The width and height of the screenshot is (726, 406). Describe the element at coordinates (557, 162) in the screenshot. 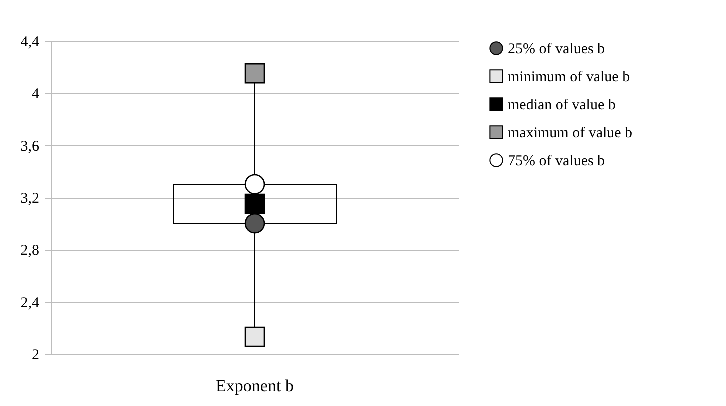

I see `legend-label: 75% of values b` at that location.